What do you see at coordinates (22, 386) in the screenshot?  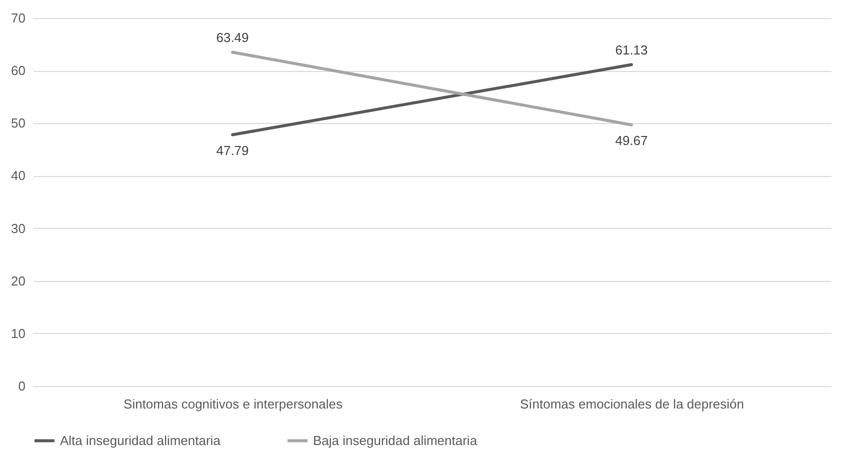 I see `y-tick-label: 0` at bounding box center [22, 386].